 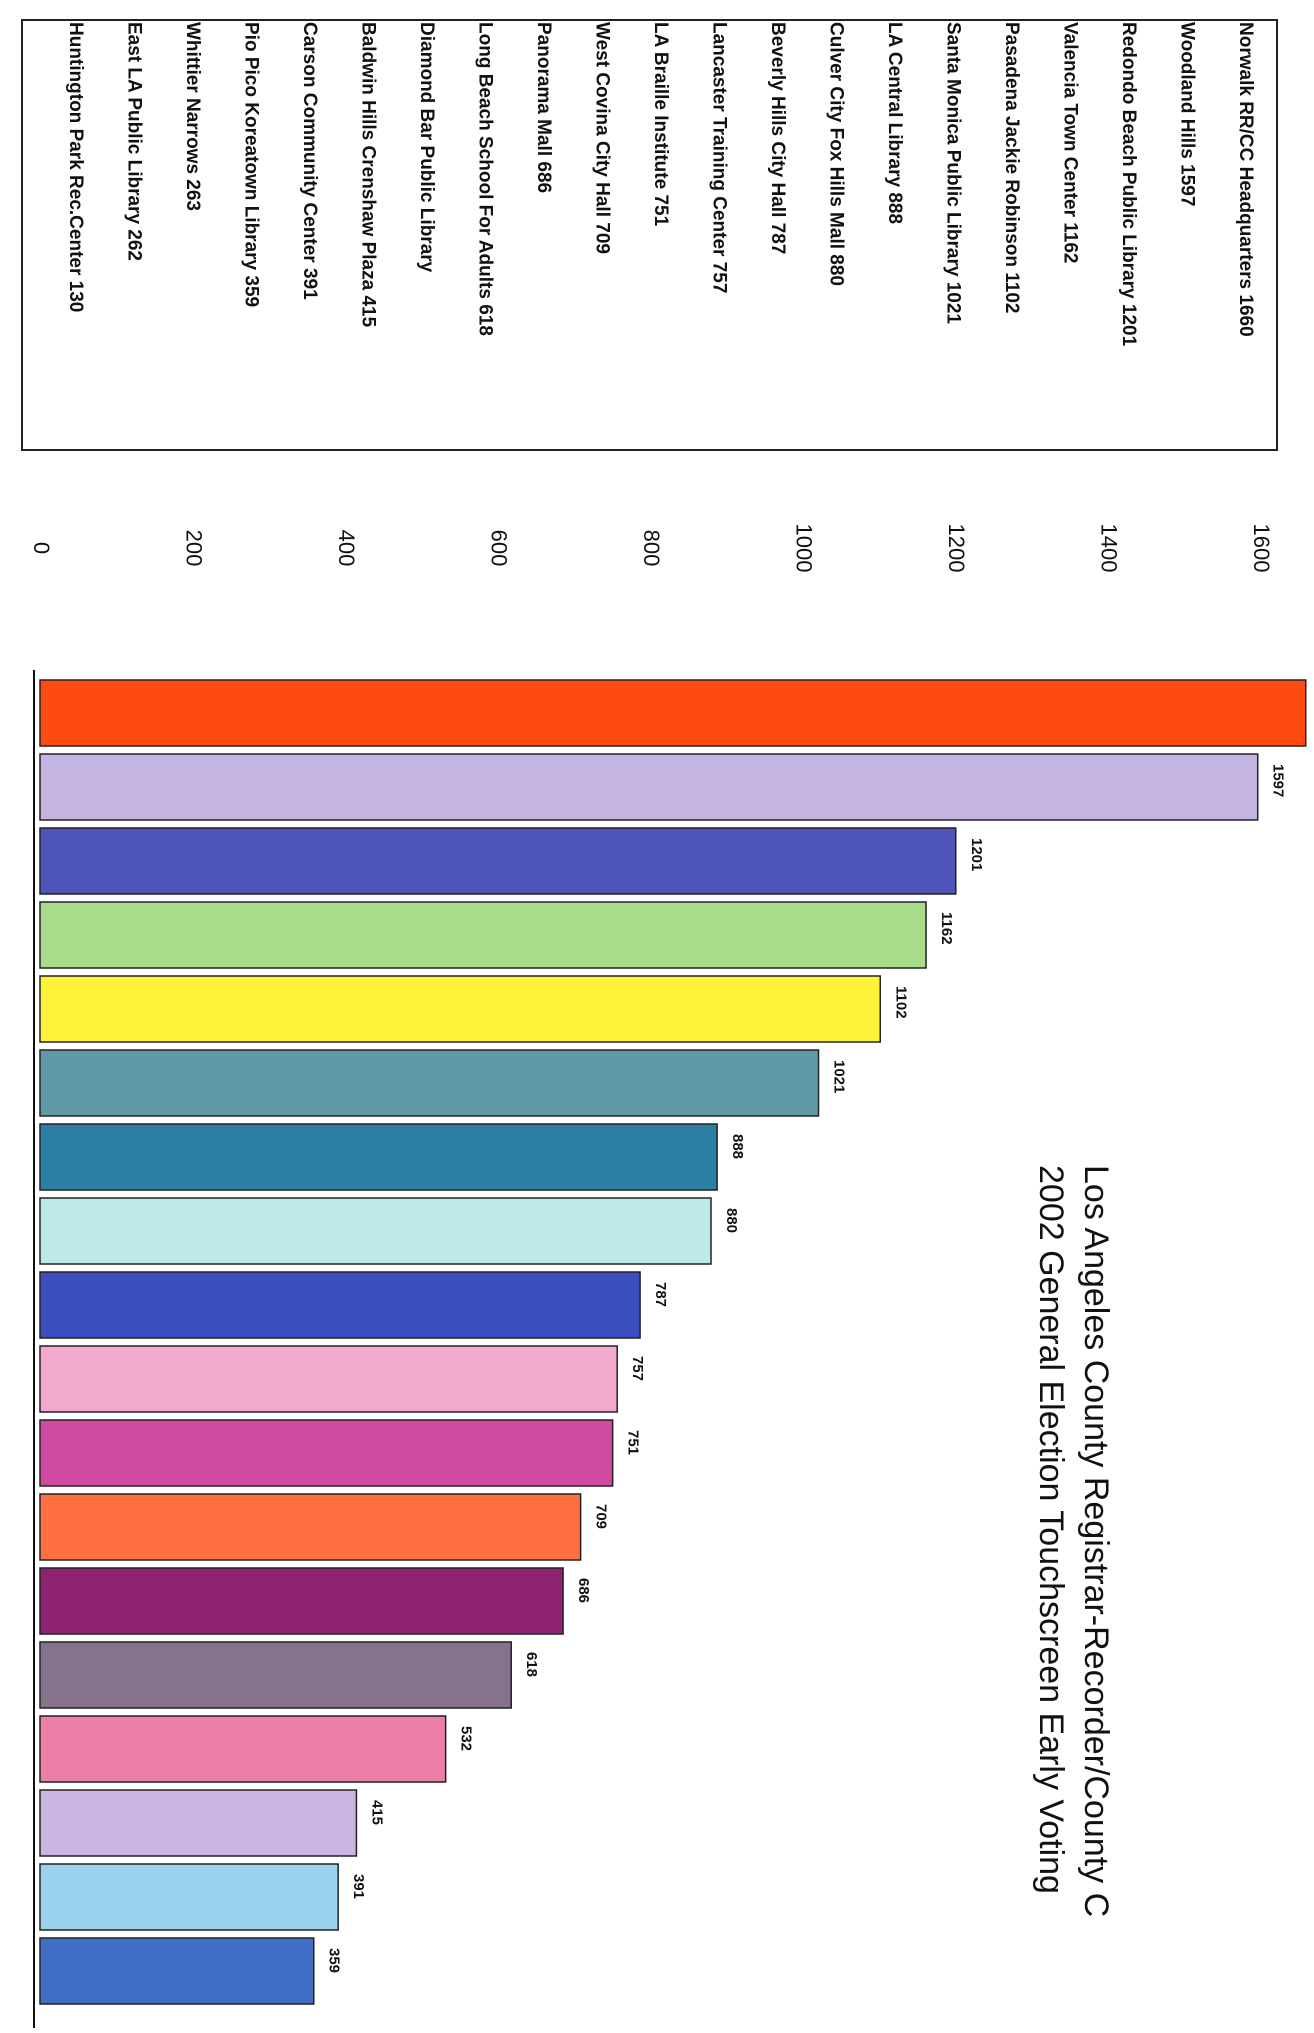 What do you see at coordinates (651, 548) in the screenshot?
I see `y-tick-label: 800` at bounding box center [651, 548].